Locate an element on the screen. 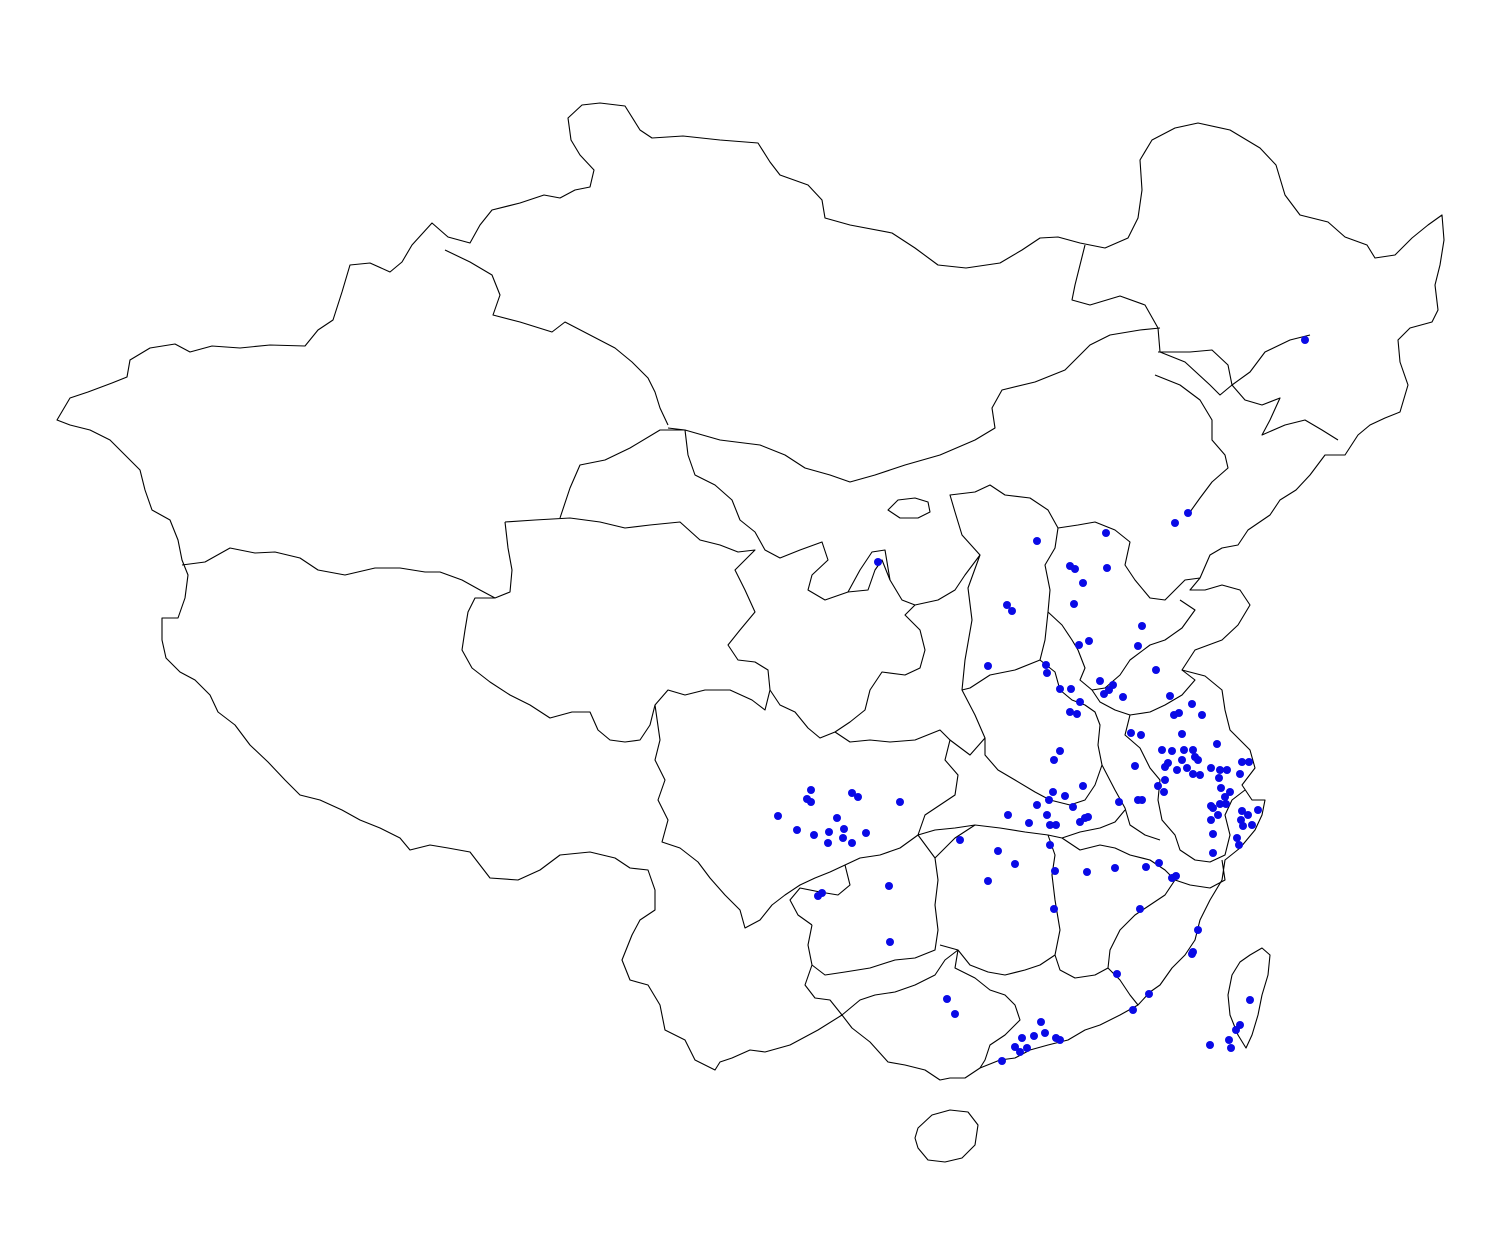  qinghai-lake is located at coordinates (909, 508).